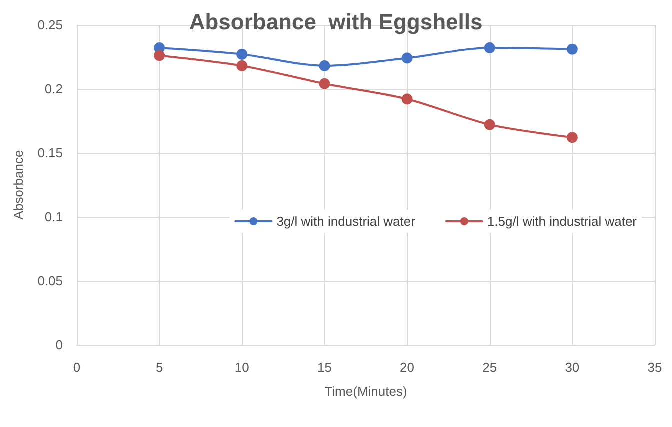  What do you see at coordinates (572, 367) in the screenshot?
I see `x-tick-label: 30` at bounding box center [572, 367].